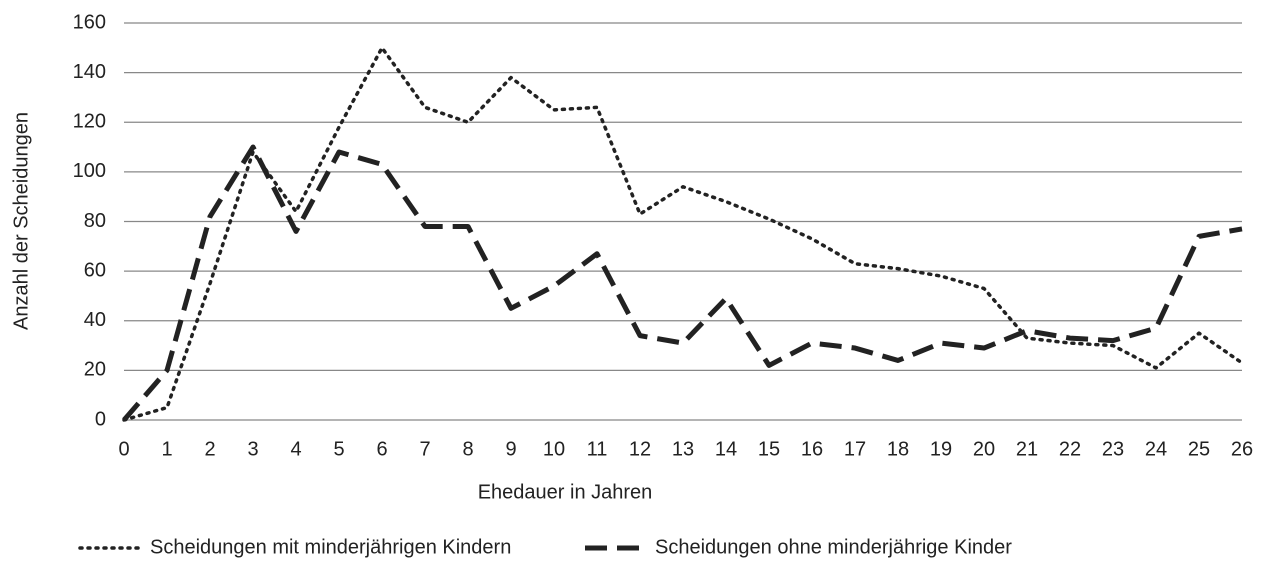 The width and height of the screenshot is (1269, 572). I want to click on x-tick-label: 4, so click(295, 449).